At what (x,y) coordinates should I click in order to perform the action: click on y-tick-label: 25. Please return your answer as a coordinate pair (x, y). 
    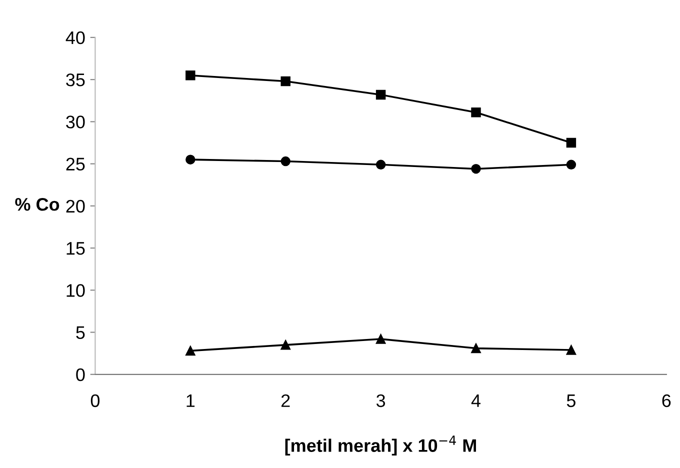
    Looking at the image, I should click on (75, 164).